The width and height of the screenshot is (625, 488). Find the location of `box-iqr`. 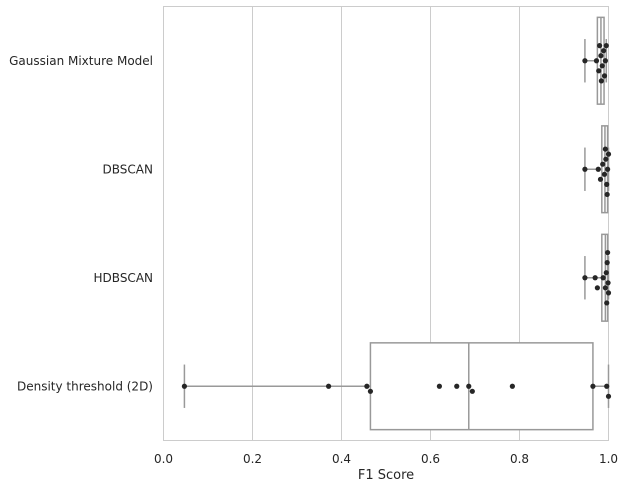

box-iqr is located at coordinates (481, 386).